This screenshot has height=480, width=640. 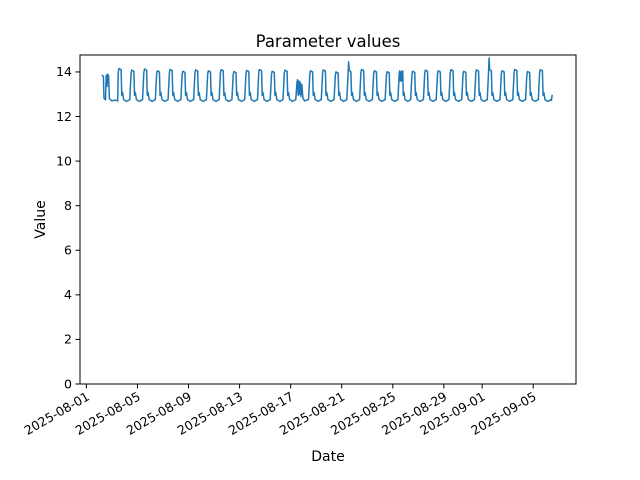 I want to click on y-tick-label: 0, so click(x=68, y=383).